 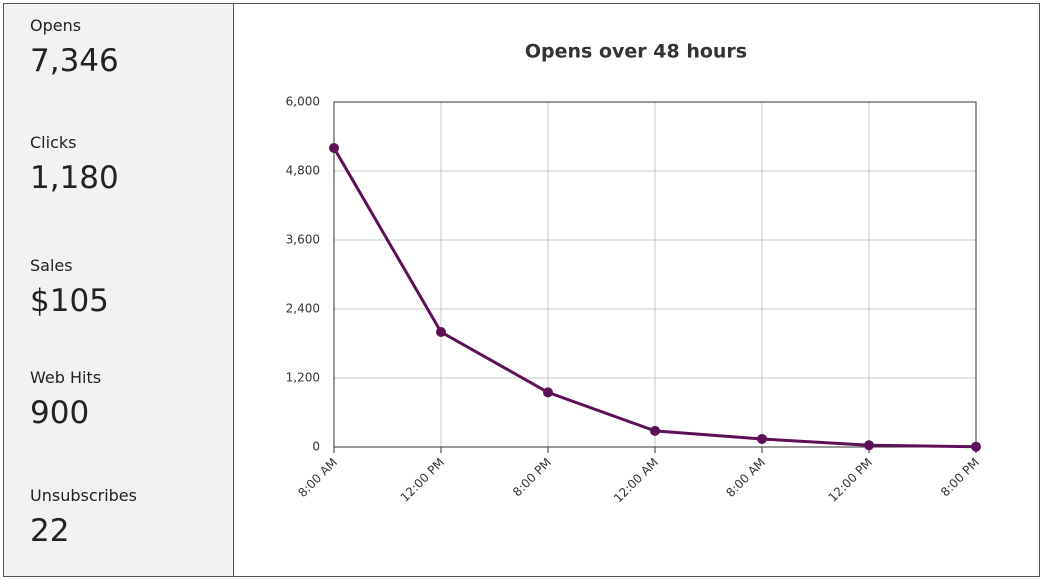 What do you see at coordinates (303, 309) in the screenshot?
I see `y-tick-label: 2,400` at bounding box center [303, 309].